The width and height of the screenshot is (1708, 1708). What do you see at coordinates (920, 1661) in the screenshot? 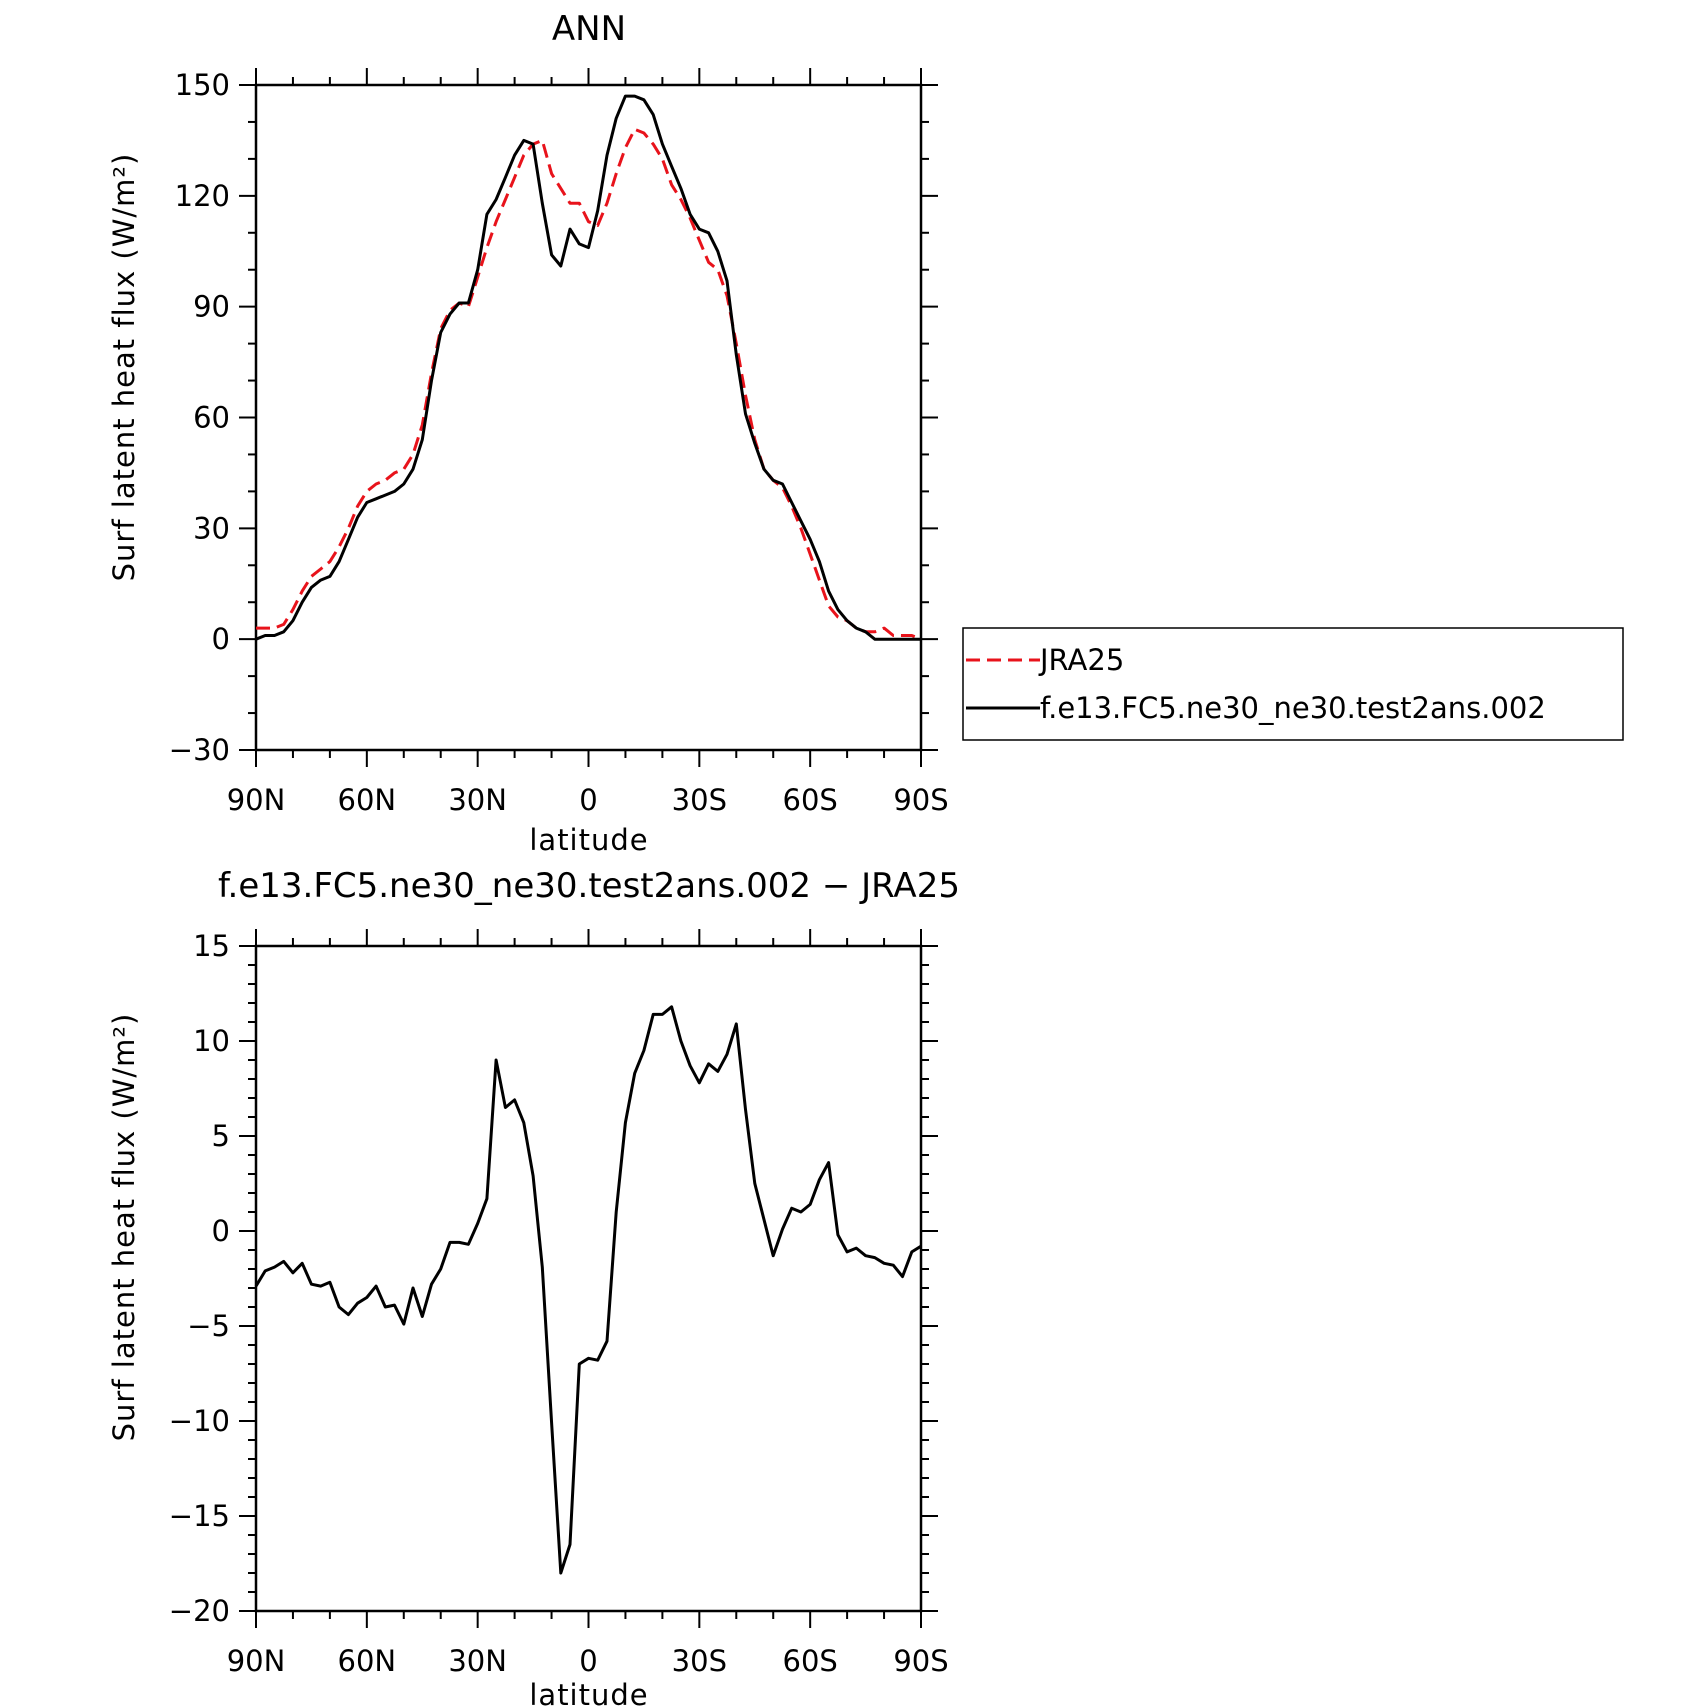
I see `bottom-x-tick-label: 90S` at bounding box center [920, 1661].